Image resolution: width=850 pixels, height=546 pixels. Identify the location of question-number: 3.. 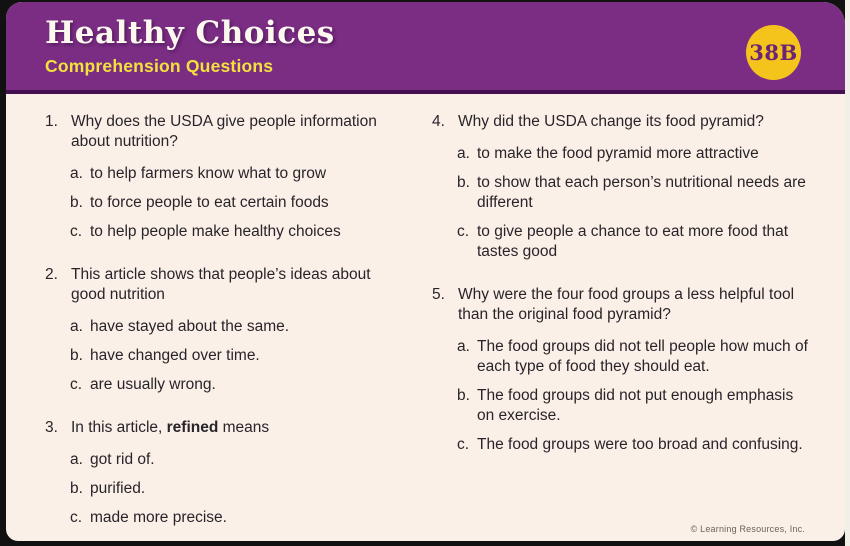
(51, 427).